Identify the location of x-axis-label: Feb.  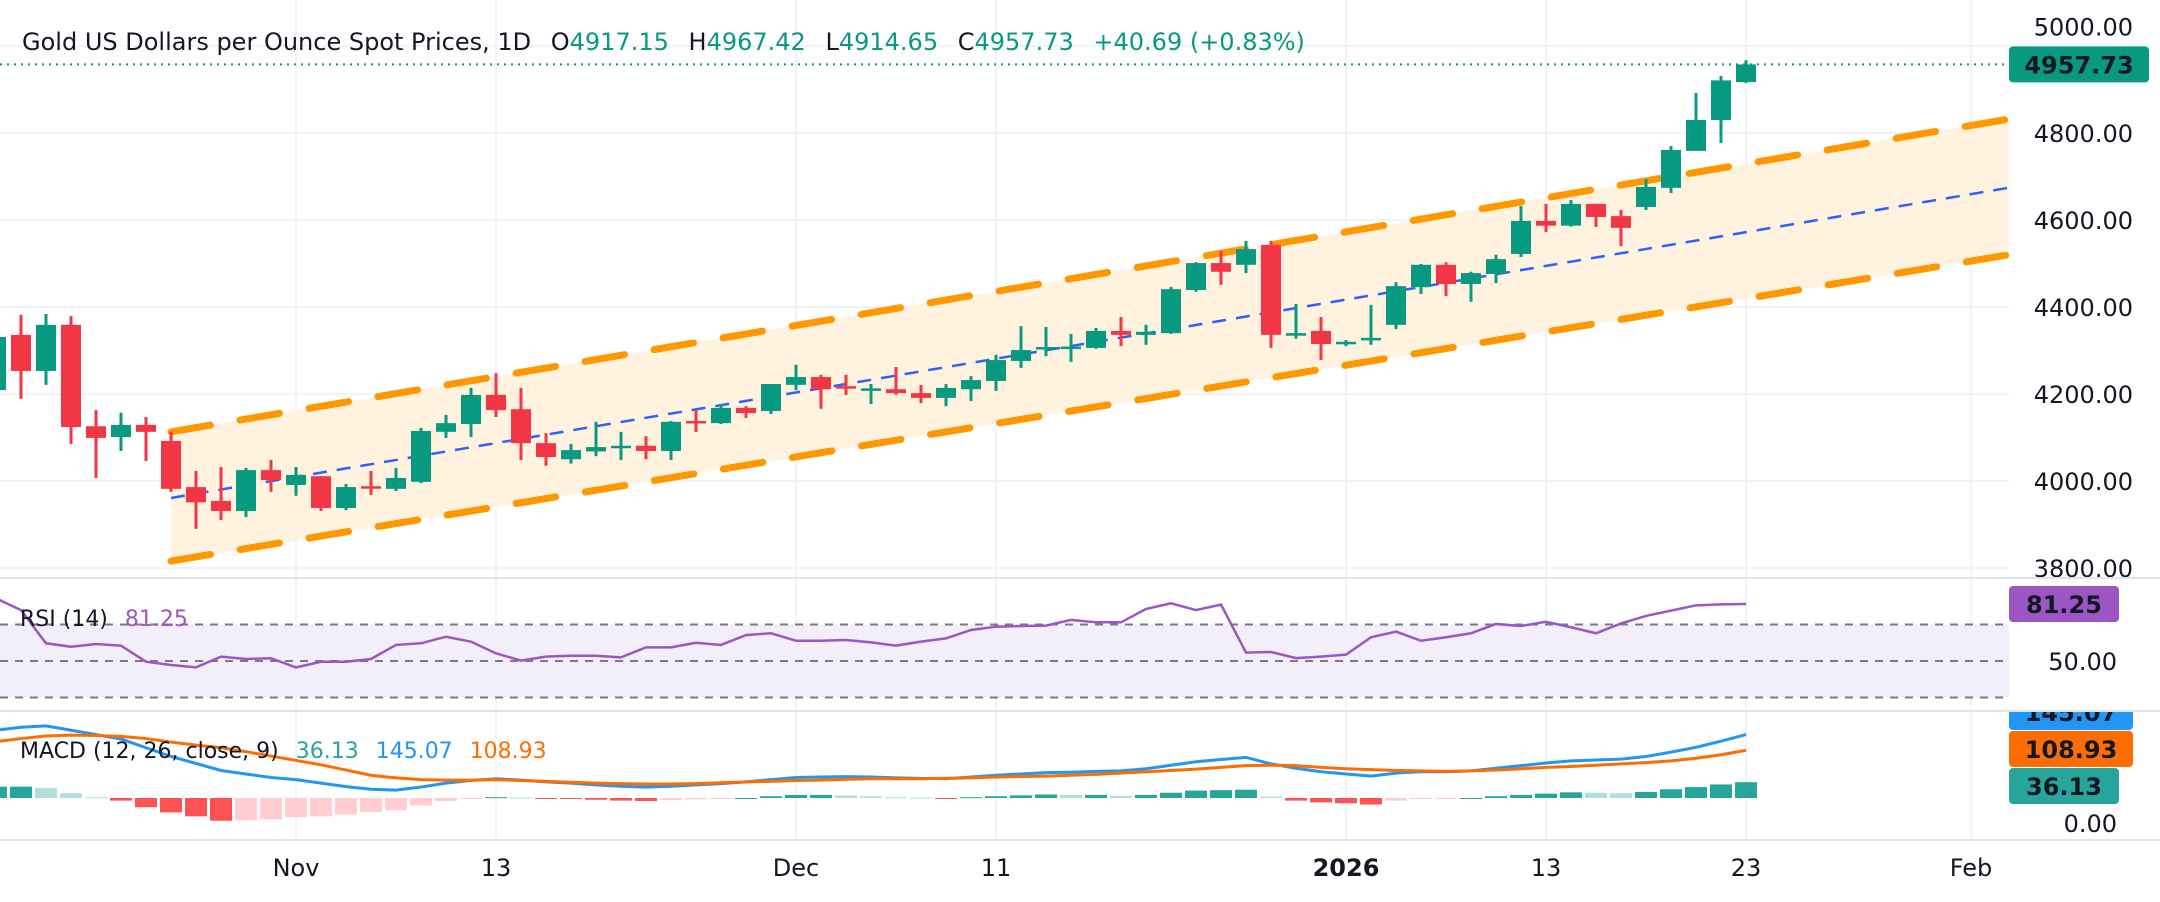
(1971, 868).